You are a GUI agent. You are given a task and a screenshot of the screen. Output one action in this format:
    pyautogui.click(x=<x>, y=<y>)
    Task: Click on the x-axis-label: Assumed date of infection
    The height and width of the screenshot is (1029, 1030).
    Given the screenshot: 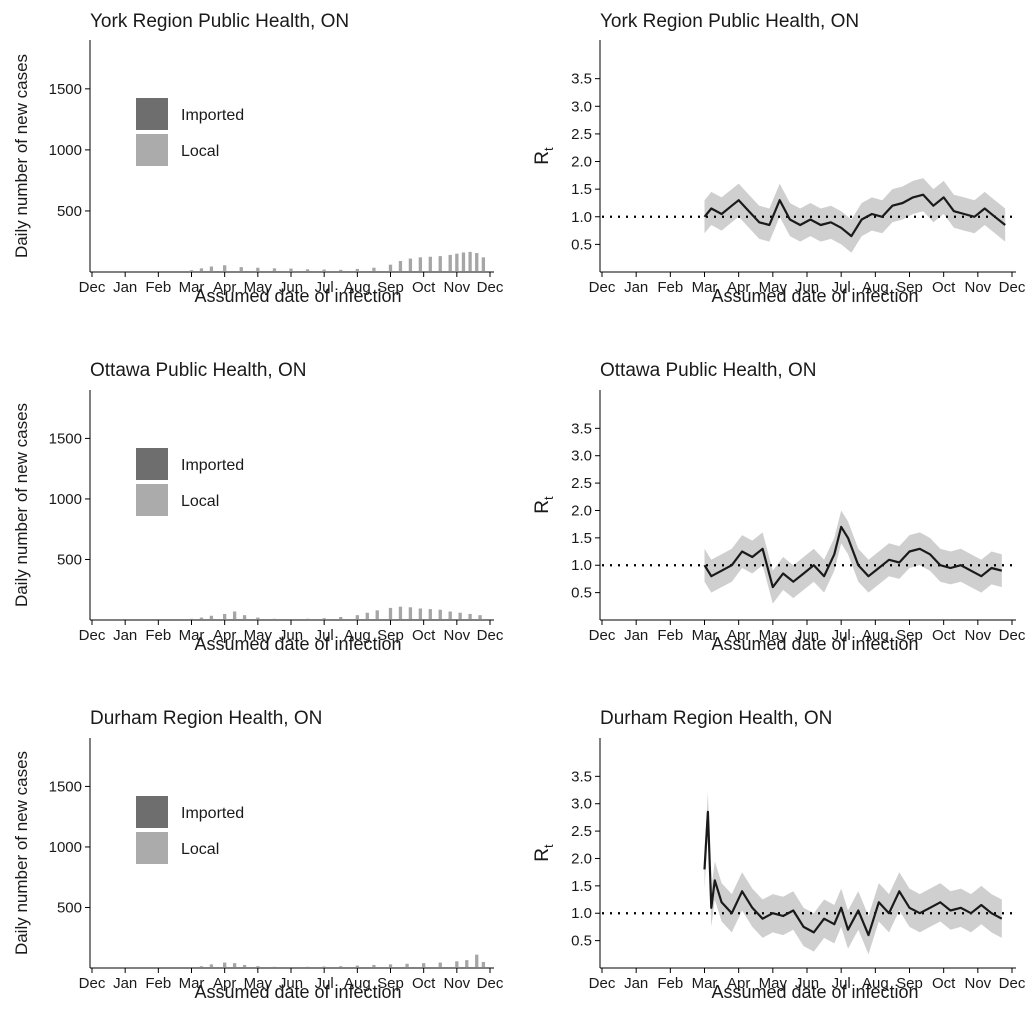 What is the action you would take?
    pyautogui.click(x=814, y=644)
    